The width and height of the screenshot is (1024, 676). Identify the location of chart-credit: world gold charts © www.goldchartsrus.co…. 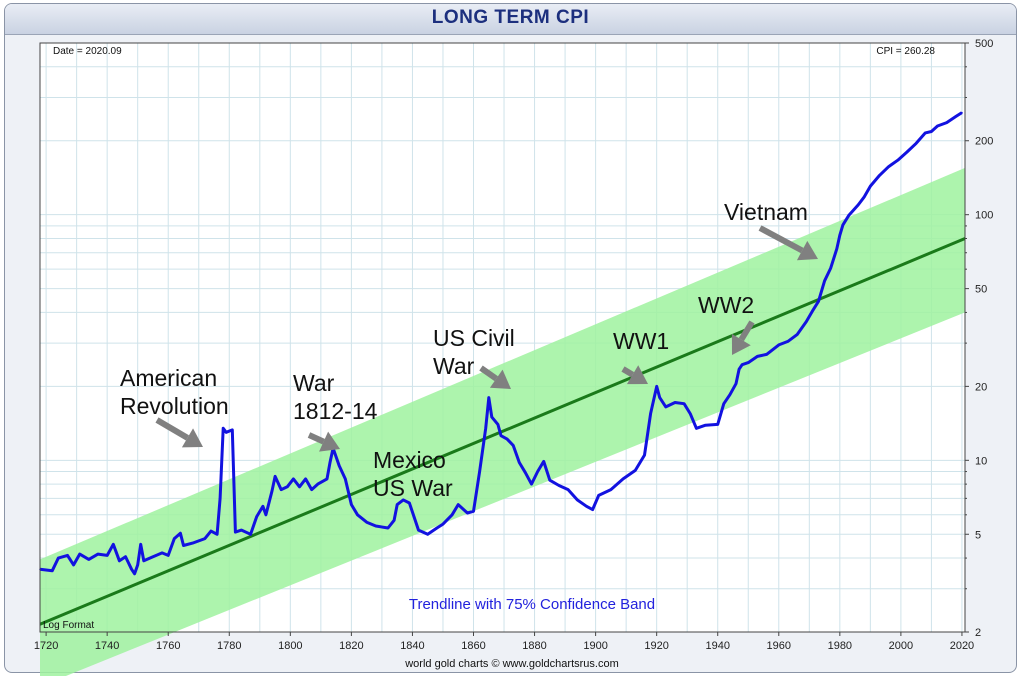
(511, 664).